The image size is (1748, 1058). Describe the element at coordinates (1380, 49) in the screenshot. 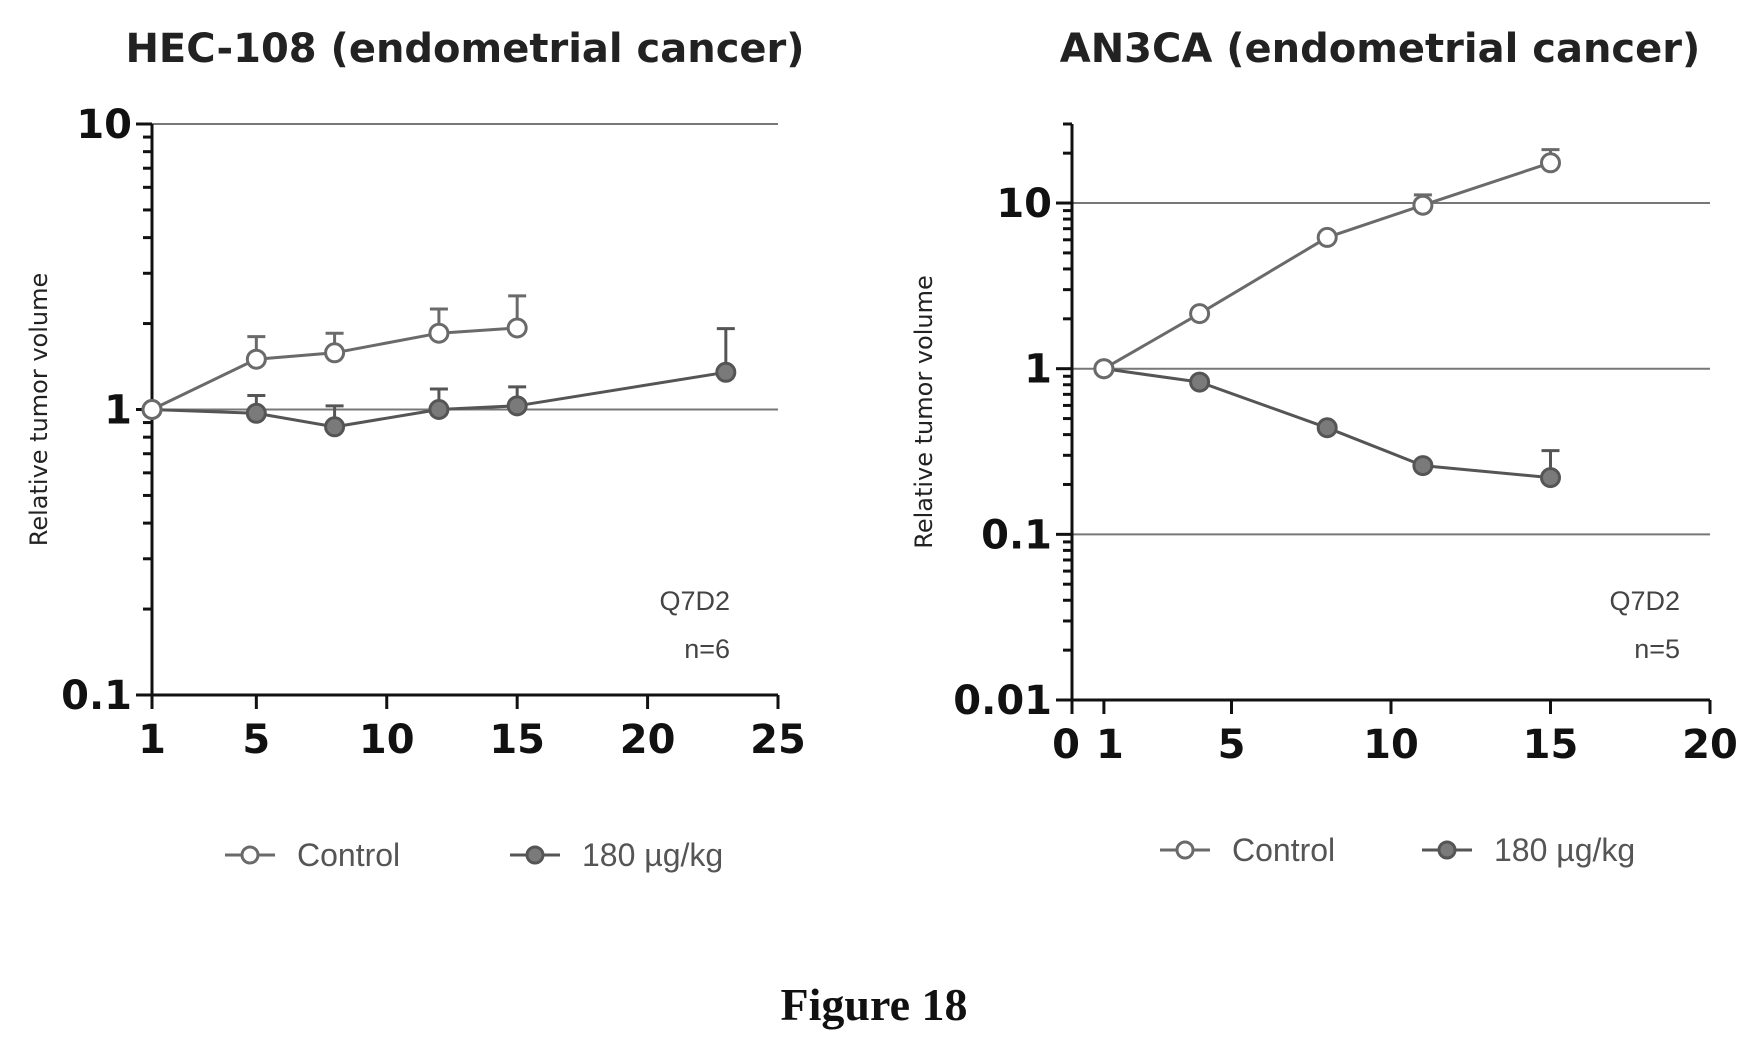

I see `chart-title: AN3CA (endometrial cancer)` at that location.